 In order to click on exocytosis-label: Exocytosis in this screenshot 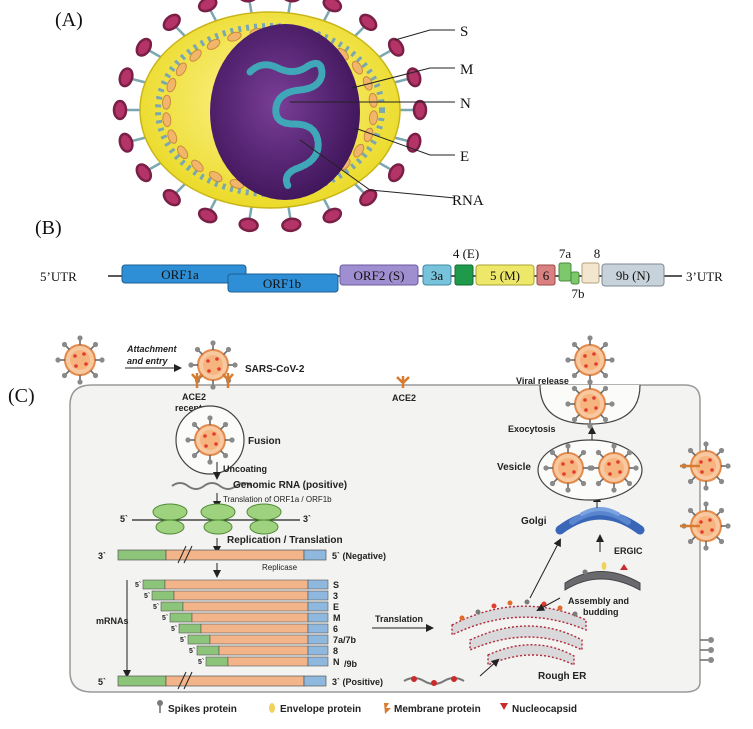, I will do `click(532, 429)`.